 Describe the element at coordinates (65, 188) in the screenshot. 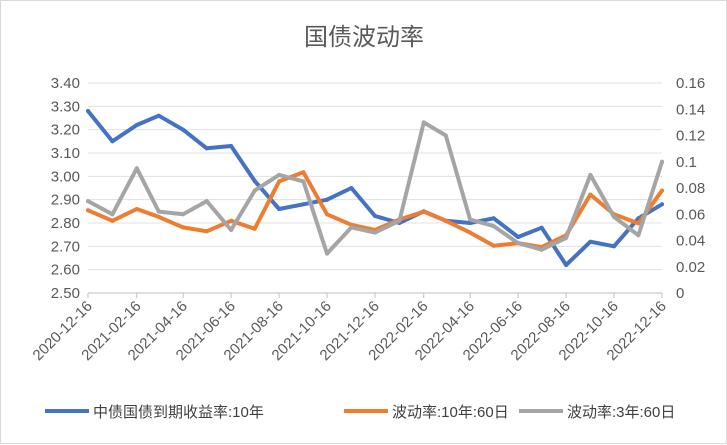

I see `left-axis-ticks: 2.50 2.60 2.70 2.80 2.90 3.00 3.10 3.20 3.30 3.40` at that location.